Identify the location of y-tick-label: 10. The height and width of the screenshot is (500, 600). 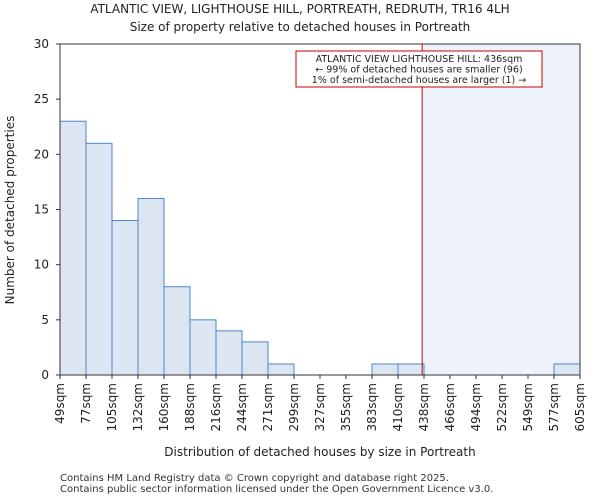
(41, 265).